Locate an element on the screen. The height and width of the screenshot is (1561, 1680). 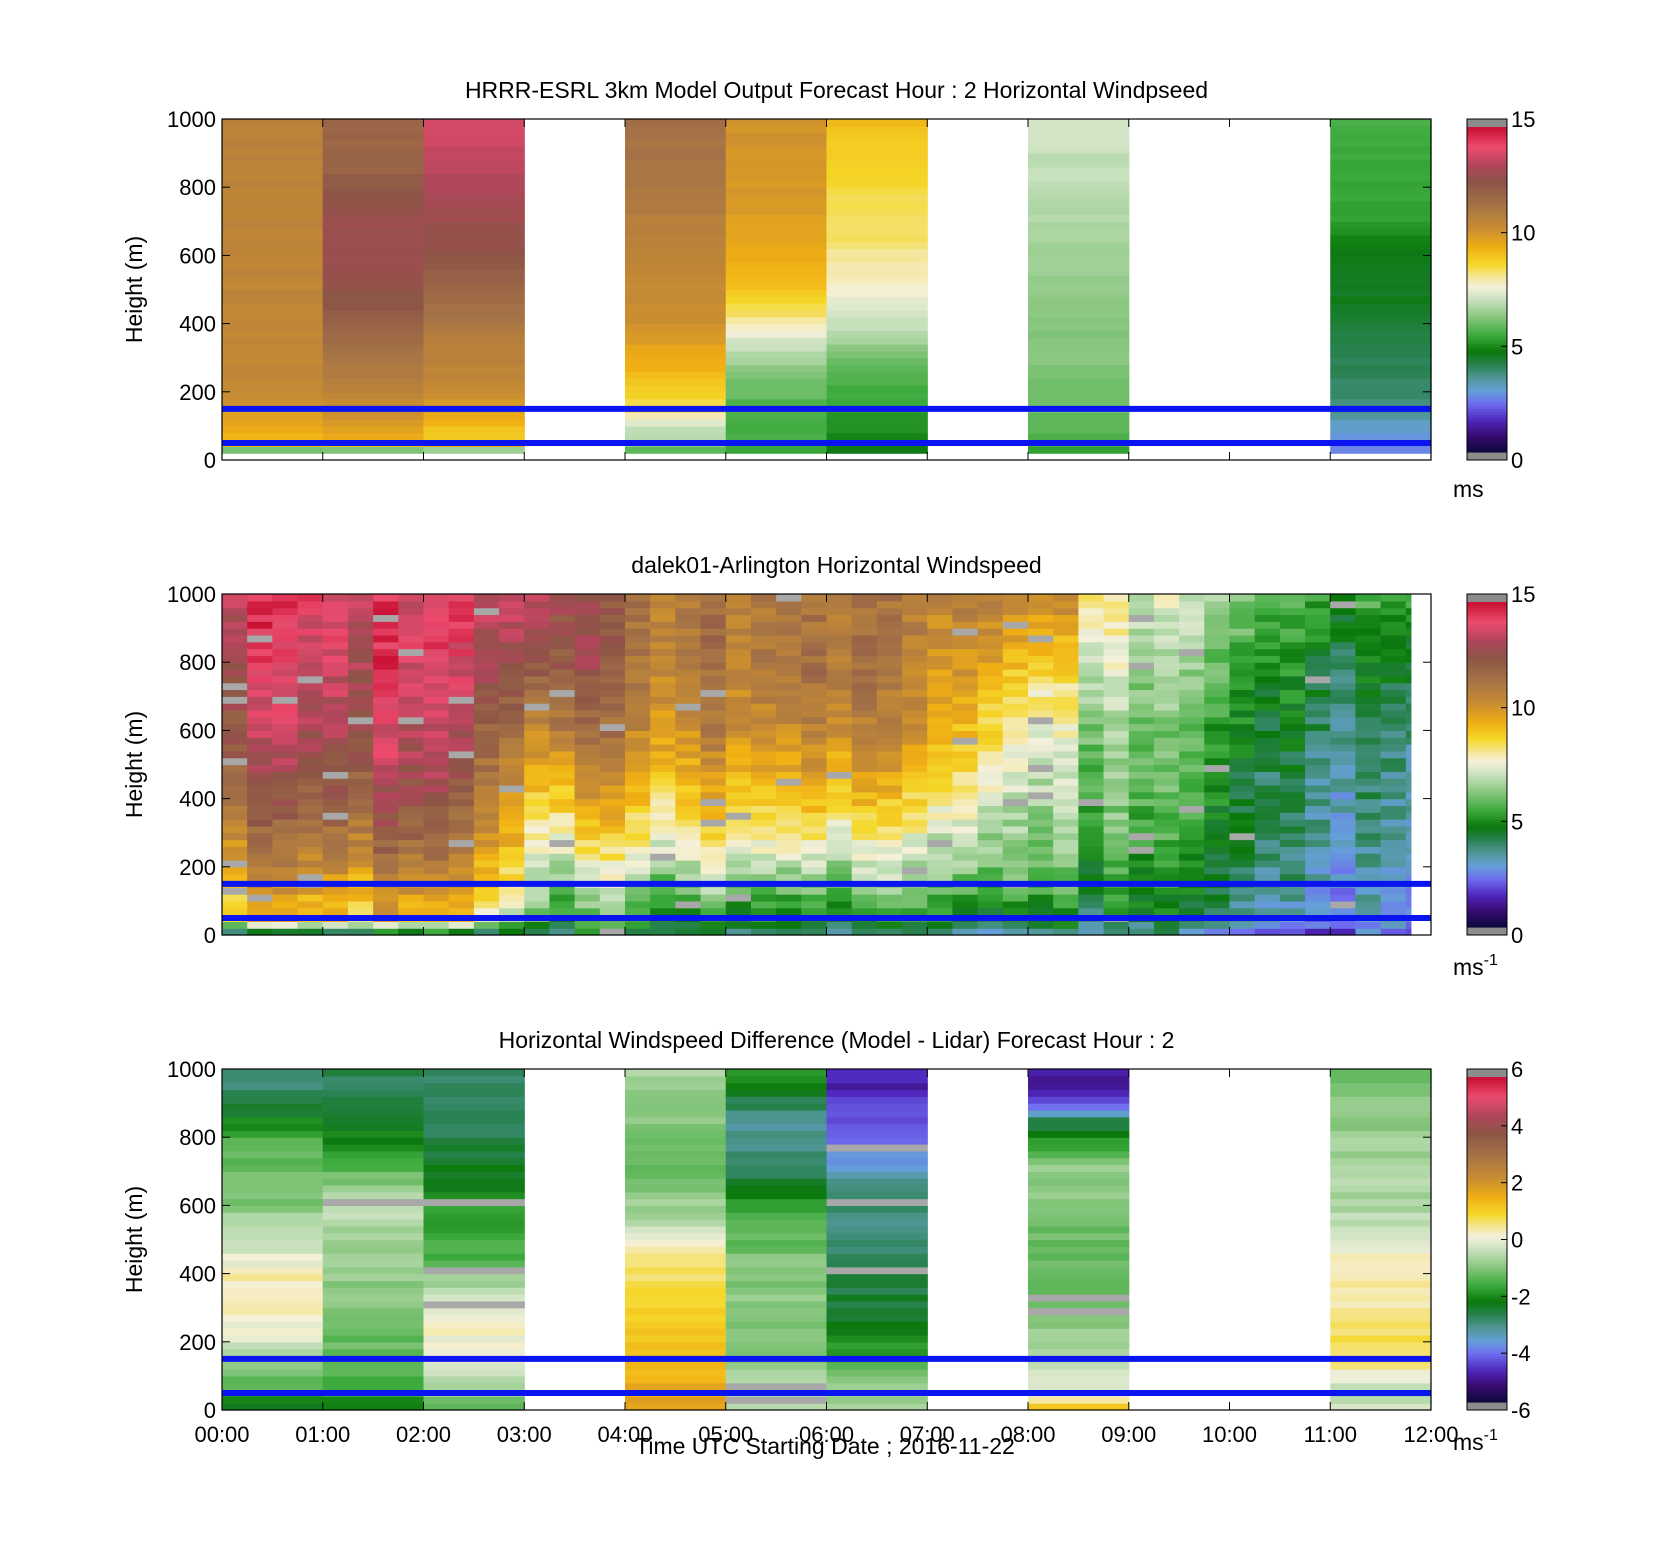
y-axis-label: Height (m) is located at coordinates (134, 1239).